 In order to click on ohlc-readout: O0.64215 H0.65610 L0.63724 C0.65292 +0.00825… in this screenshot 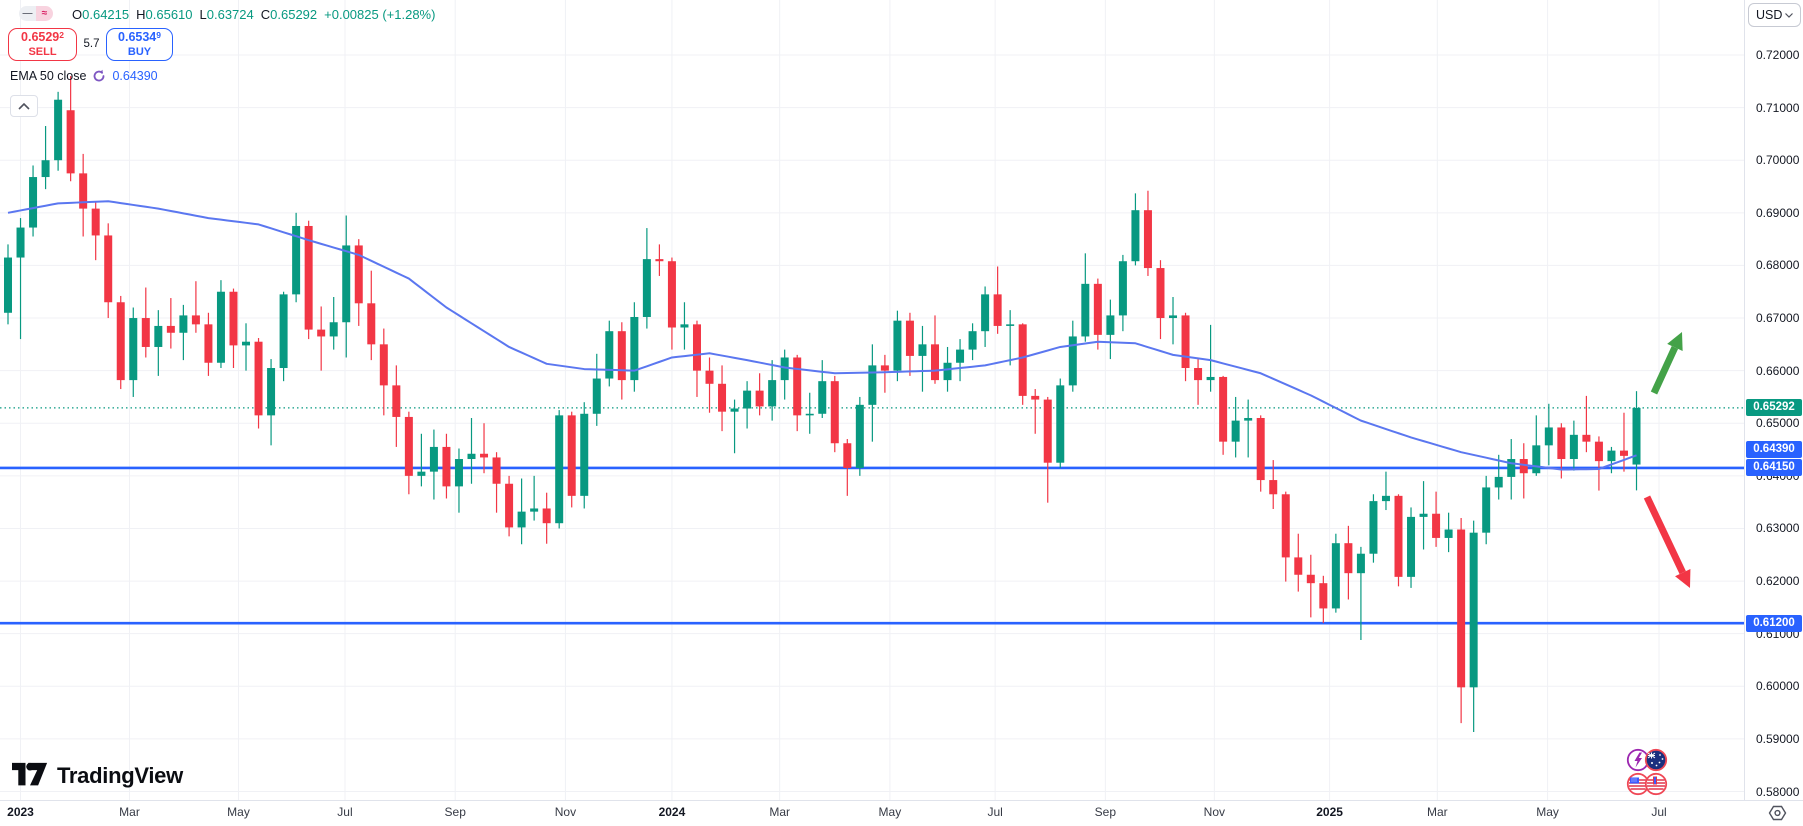, I will do `click(254, 14)`.